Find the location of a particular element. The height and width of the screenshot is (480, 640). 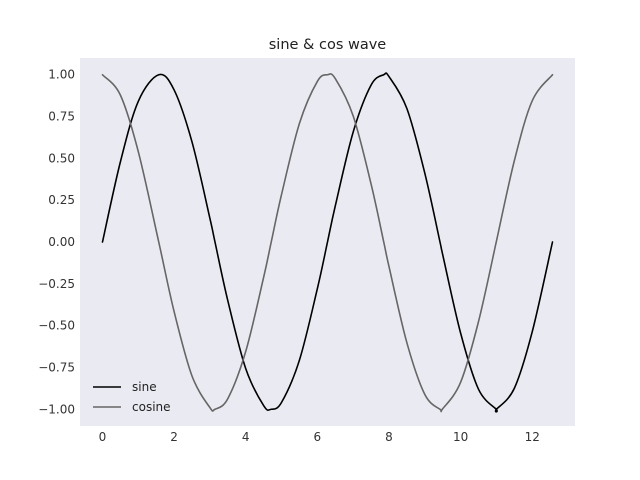

x-tick-label: 6 is located at coordinates (318, 437).